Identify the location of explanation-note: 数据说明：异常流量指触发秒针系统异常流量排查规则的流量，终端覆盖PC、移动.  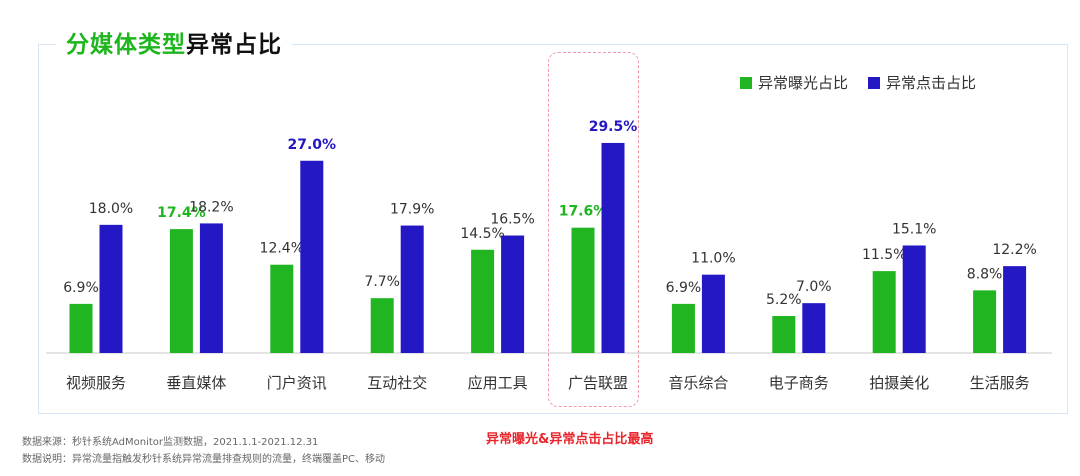
(204, 459).